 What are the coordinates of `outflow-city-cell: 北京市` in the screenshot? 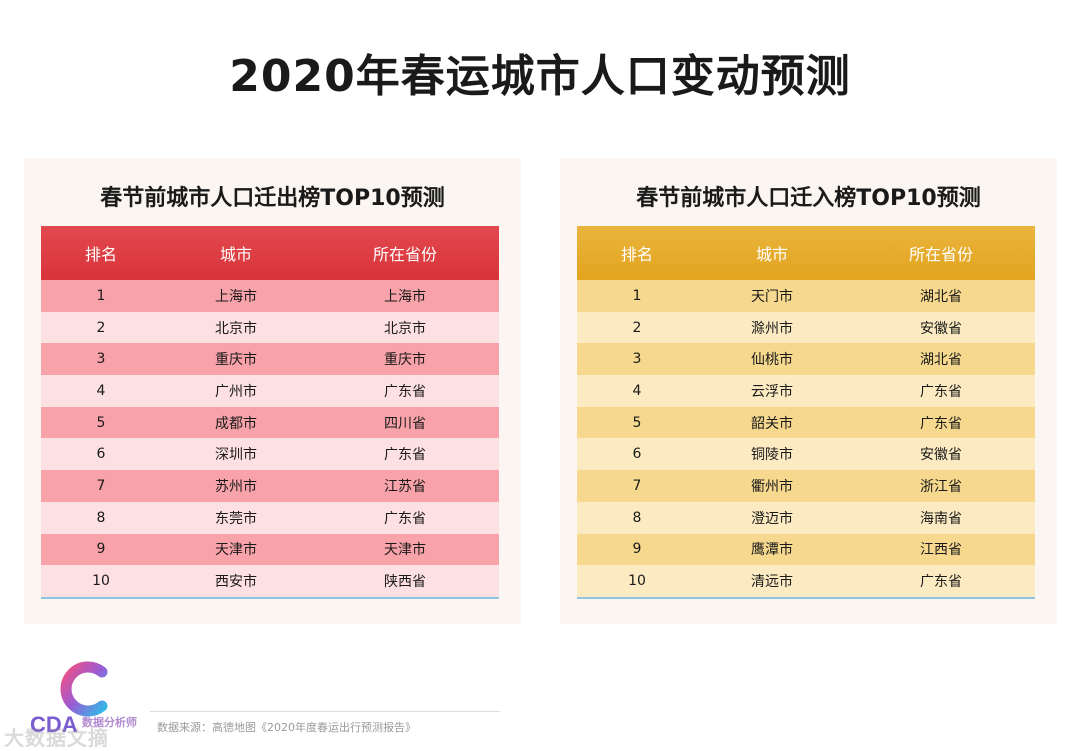 It's located at (236, 327).